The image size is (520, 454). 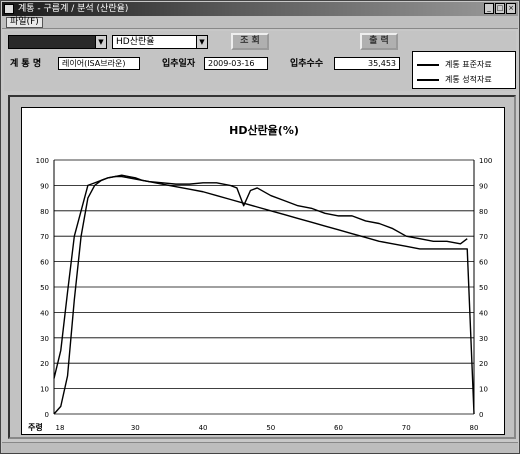 What do you see at coordinates (483, 212) in the screenshot?
I see `y-tick-label-right: 80` at bounding box center [483, 212].